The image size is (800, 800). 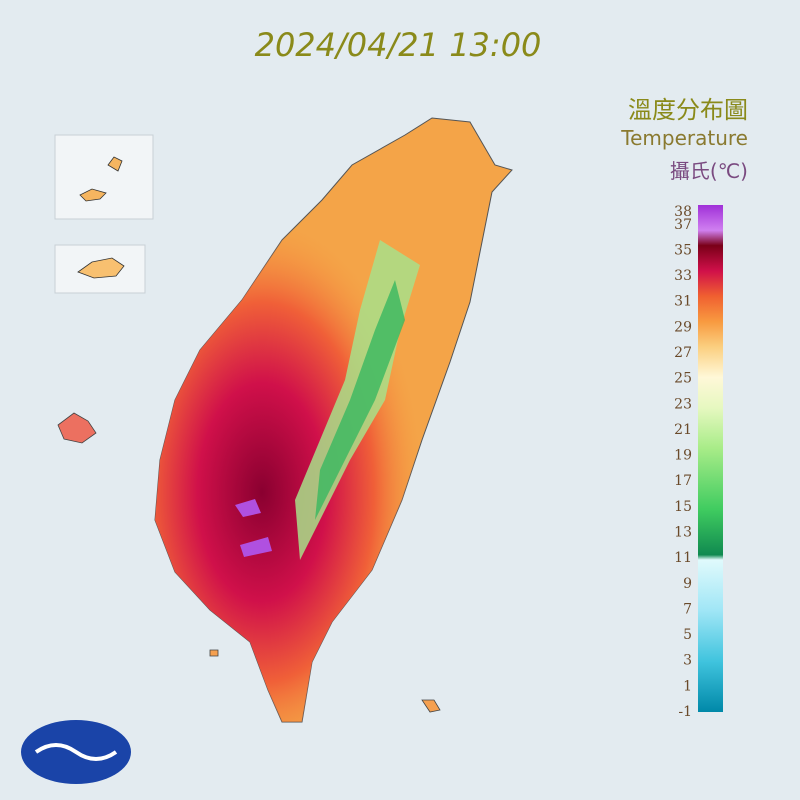 I want to click on legend-tick-label: 1, so click(x=687, y=686).